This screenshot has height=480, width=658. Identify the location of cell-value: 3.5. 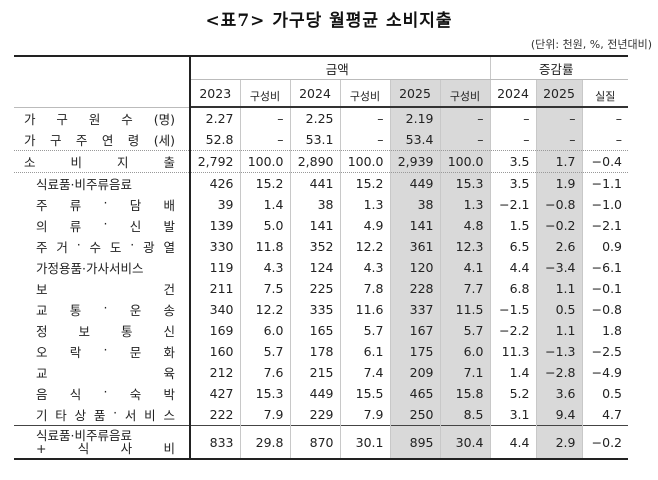
(512, 183).